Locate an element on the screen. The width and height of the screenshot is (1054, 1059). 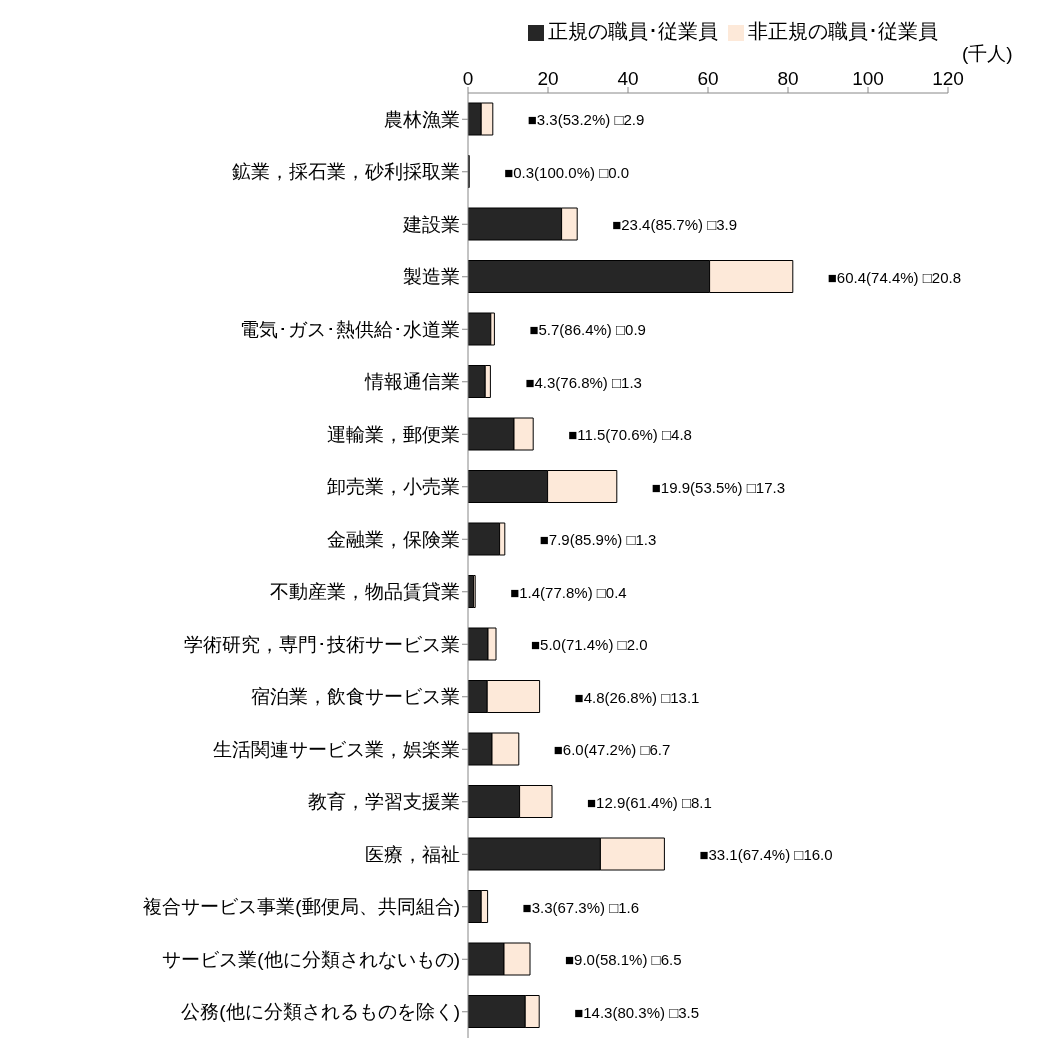
y-tick-label: 電気･ガス･熱供給･水道業 is located at coordinates (350, 329).